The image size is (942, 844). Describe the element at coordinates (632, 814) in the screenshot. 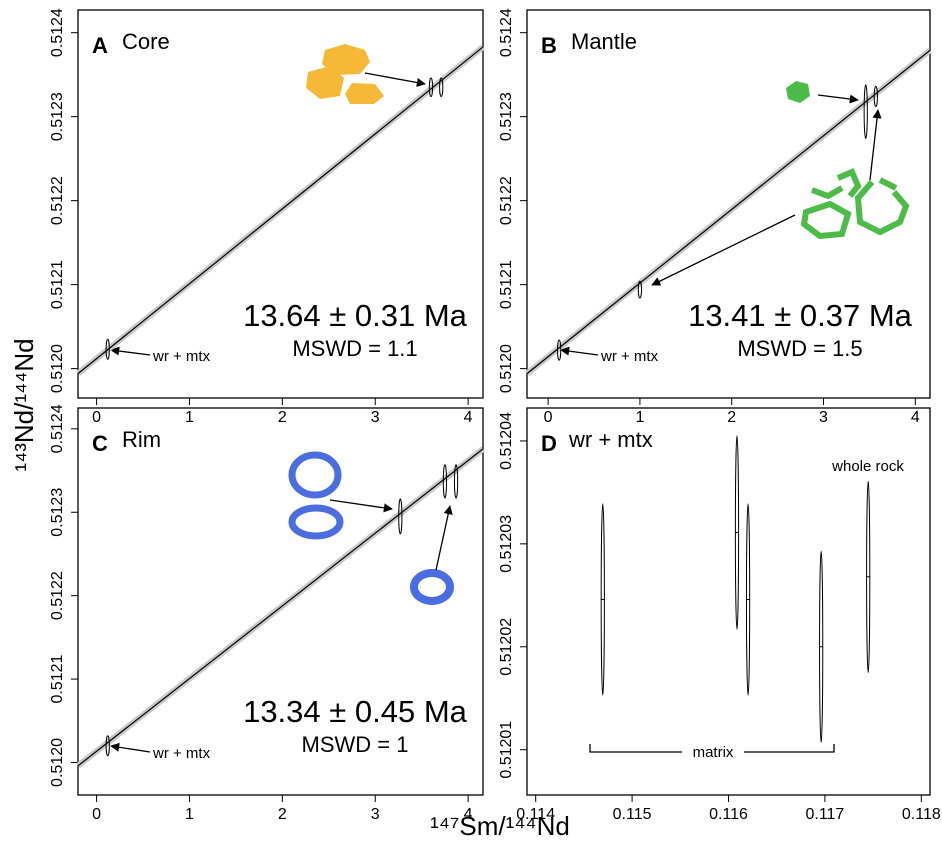

I see `x-tick-label: 0.115` at that location.